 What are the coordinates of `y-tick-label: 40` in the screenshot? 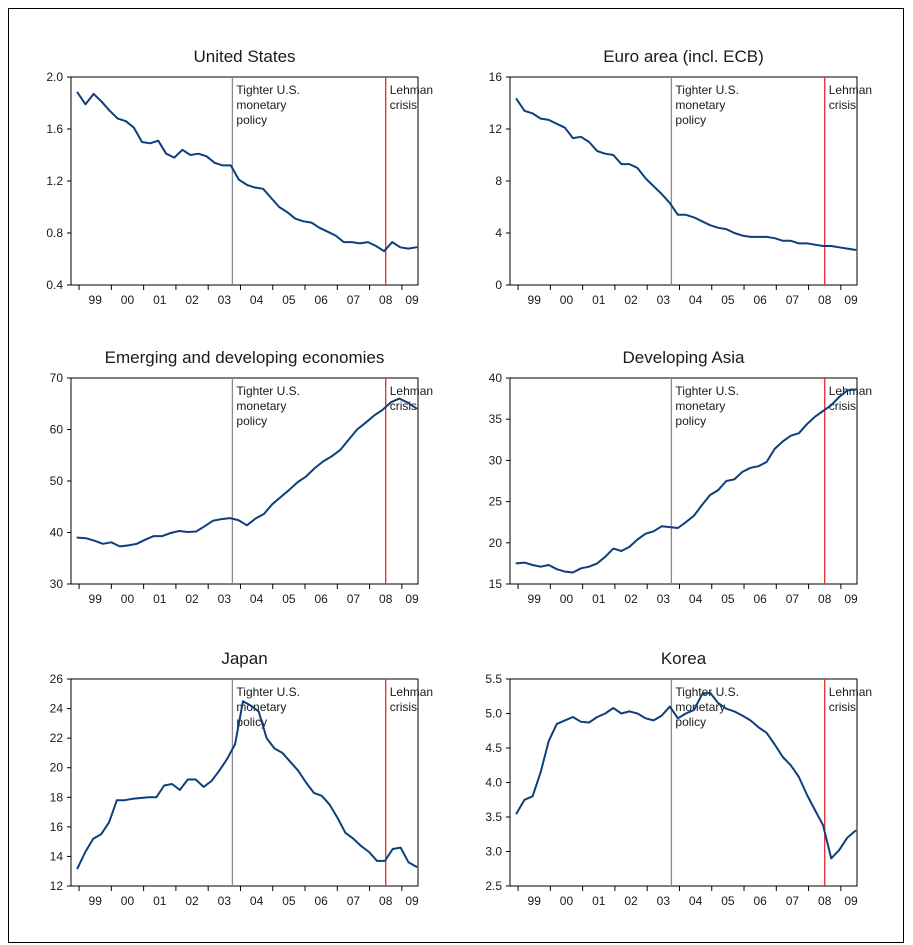 It's located at (57, 533).